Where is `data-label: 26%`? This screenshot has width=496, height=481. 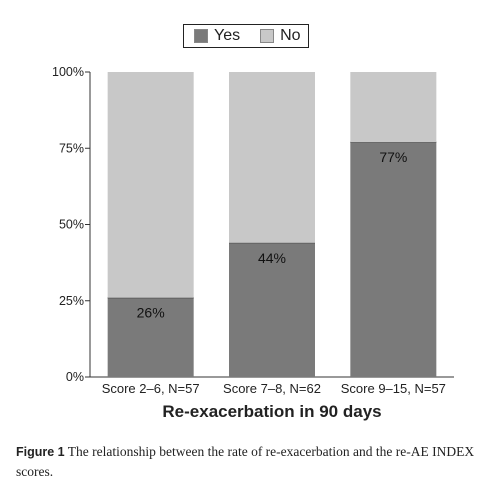 data-label: 26% is located at coordinates (151, 313).